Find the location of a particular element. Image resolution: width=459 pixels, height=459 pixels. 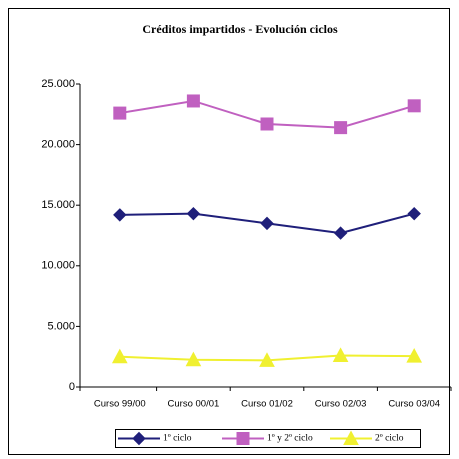

x-tick-label: Curso 00/01 is located at coordinates (194, 404).